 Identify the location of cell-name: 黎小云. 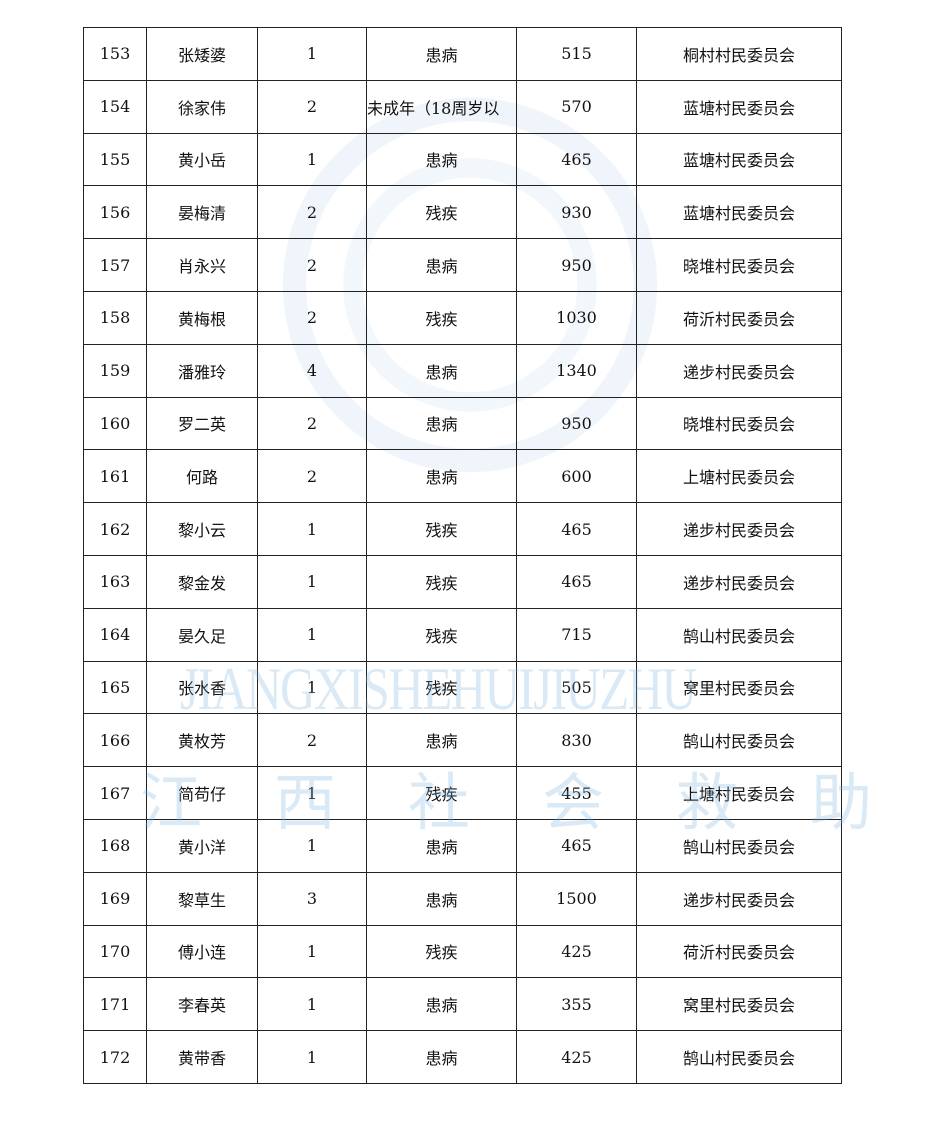
(202, 529).